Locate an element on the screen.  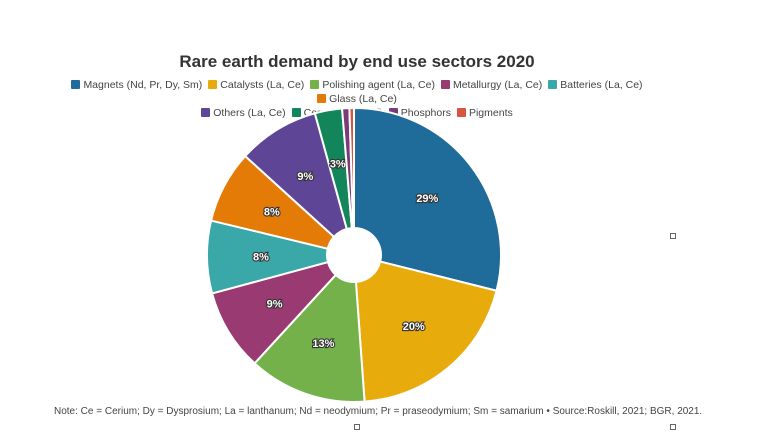
legend-item: Polishing agent (La, Ce) is located at coordinates (372, 85).